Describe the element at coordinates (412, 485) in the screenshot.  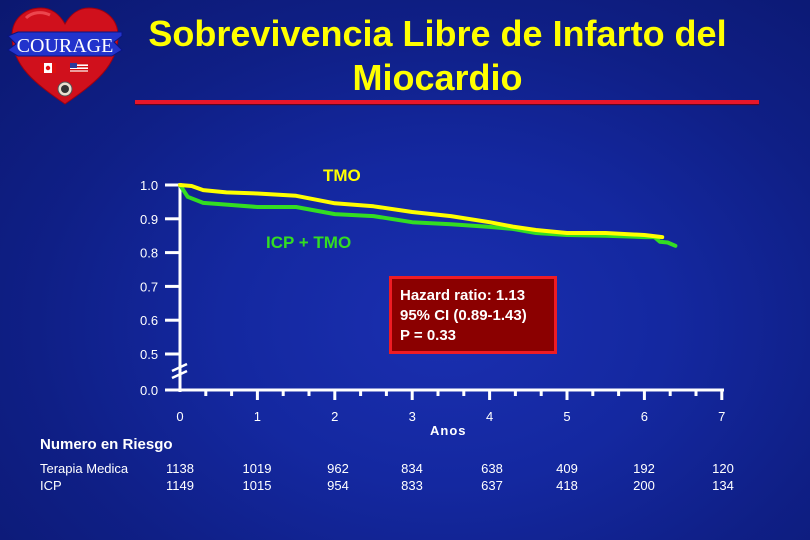
I see `risk-value: 833` at that location.